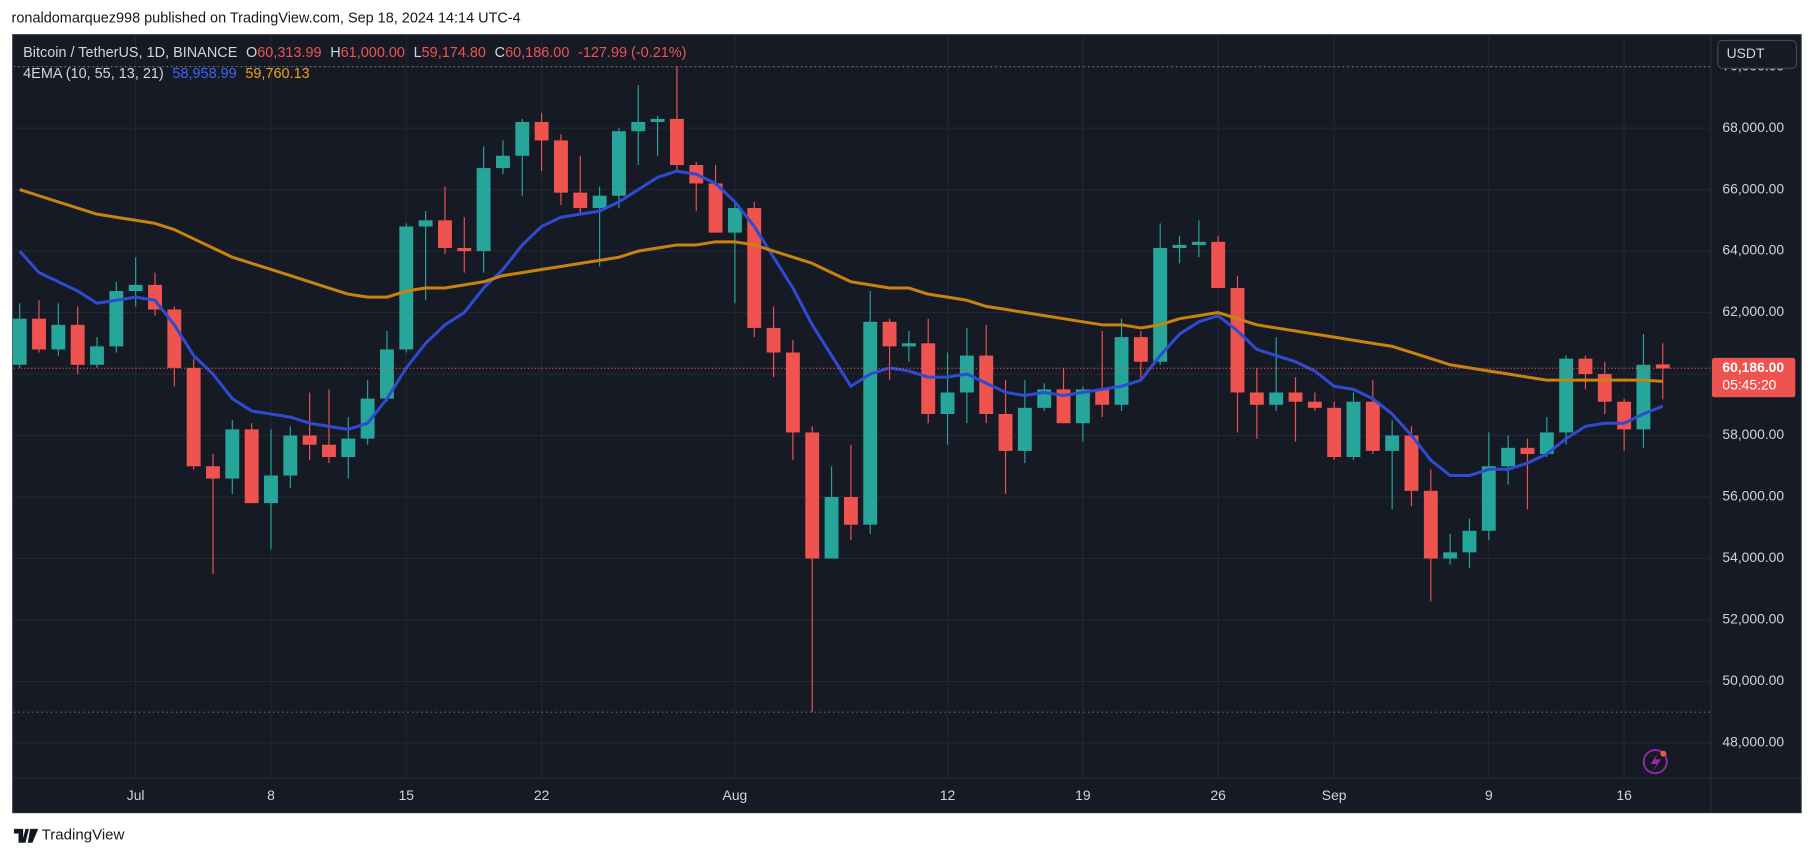 This screenshot has width=1815, height=858. What do you see at coordinates (1753, 434) in the screenshot?
I see `y-tick-label: 58,000.00` at bounding box center [1753, 434].